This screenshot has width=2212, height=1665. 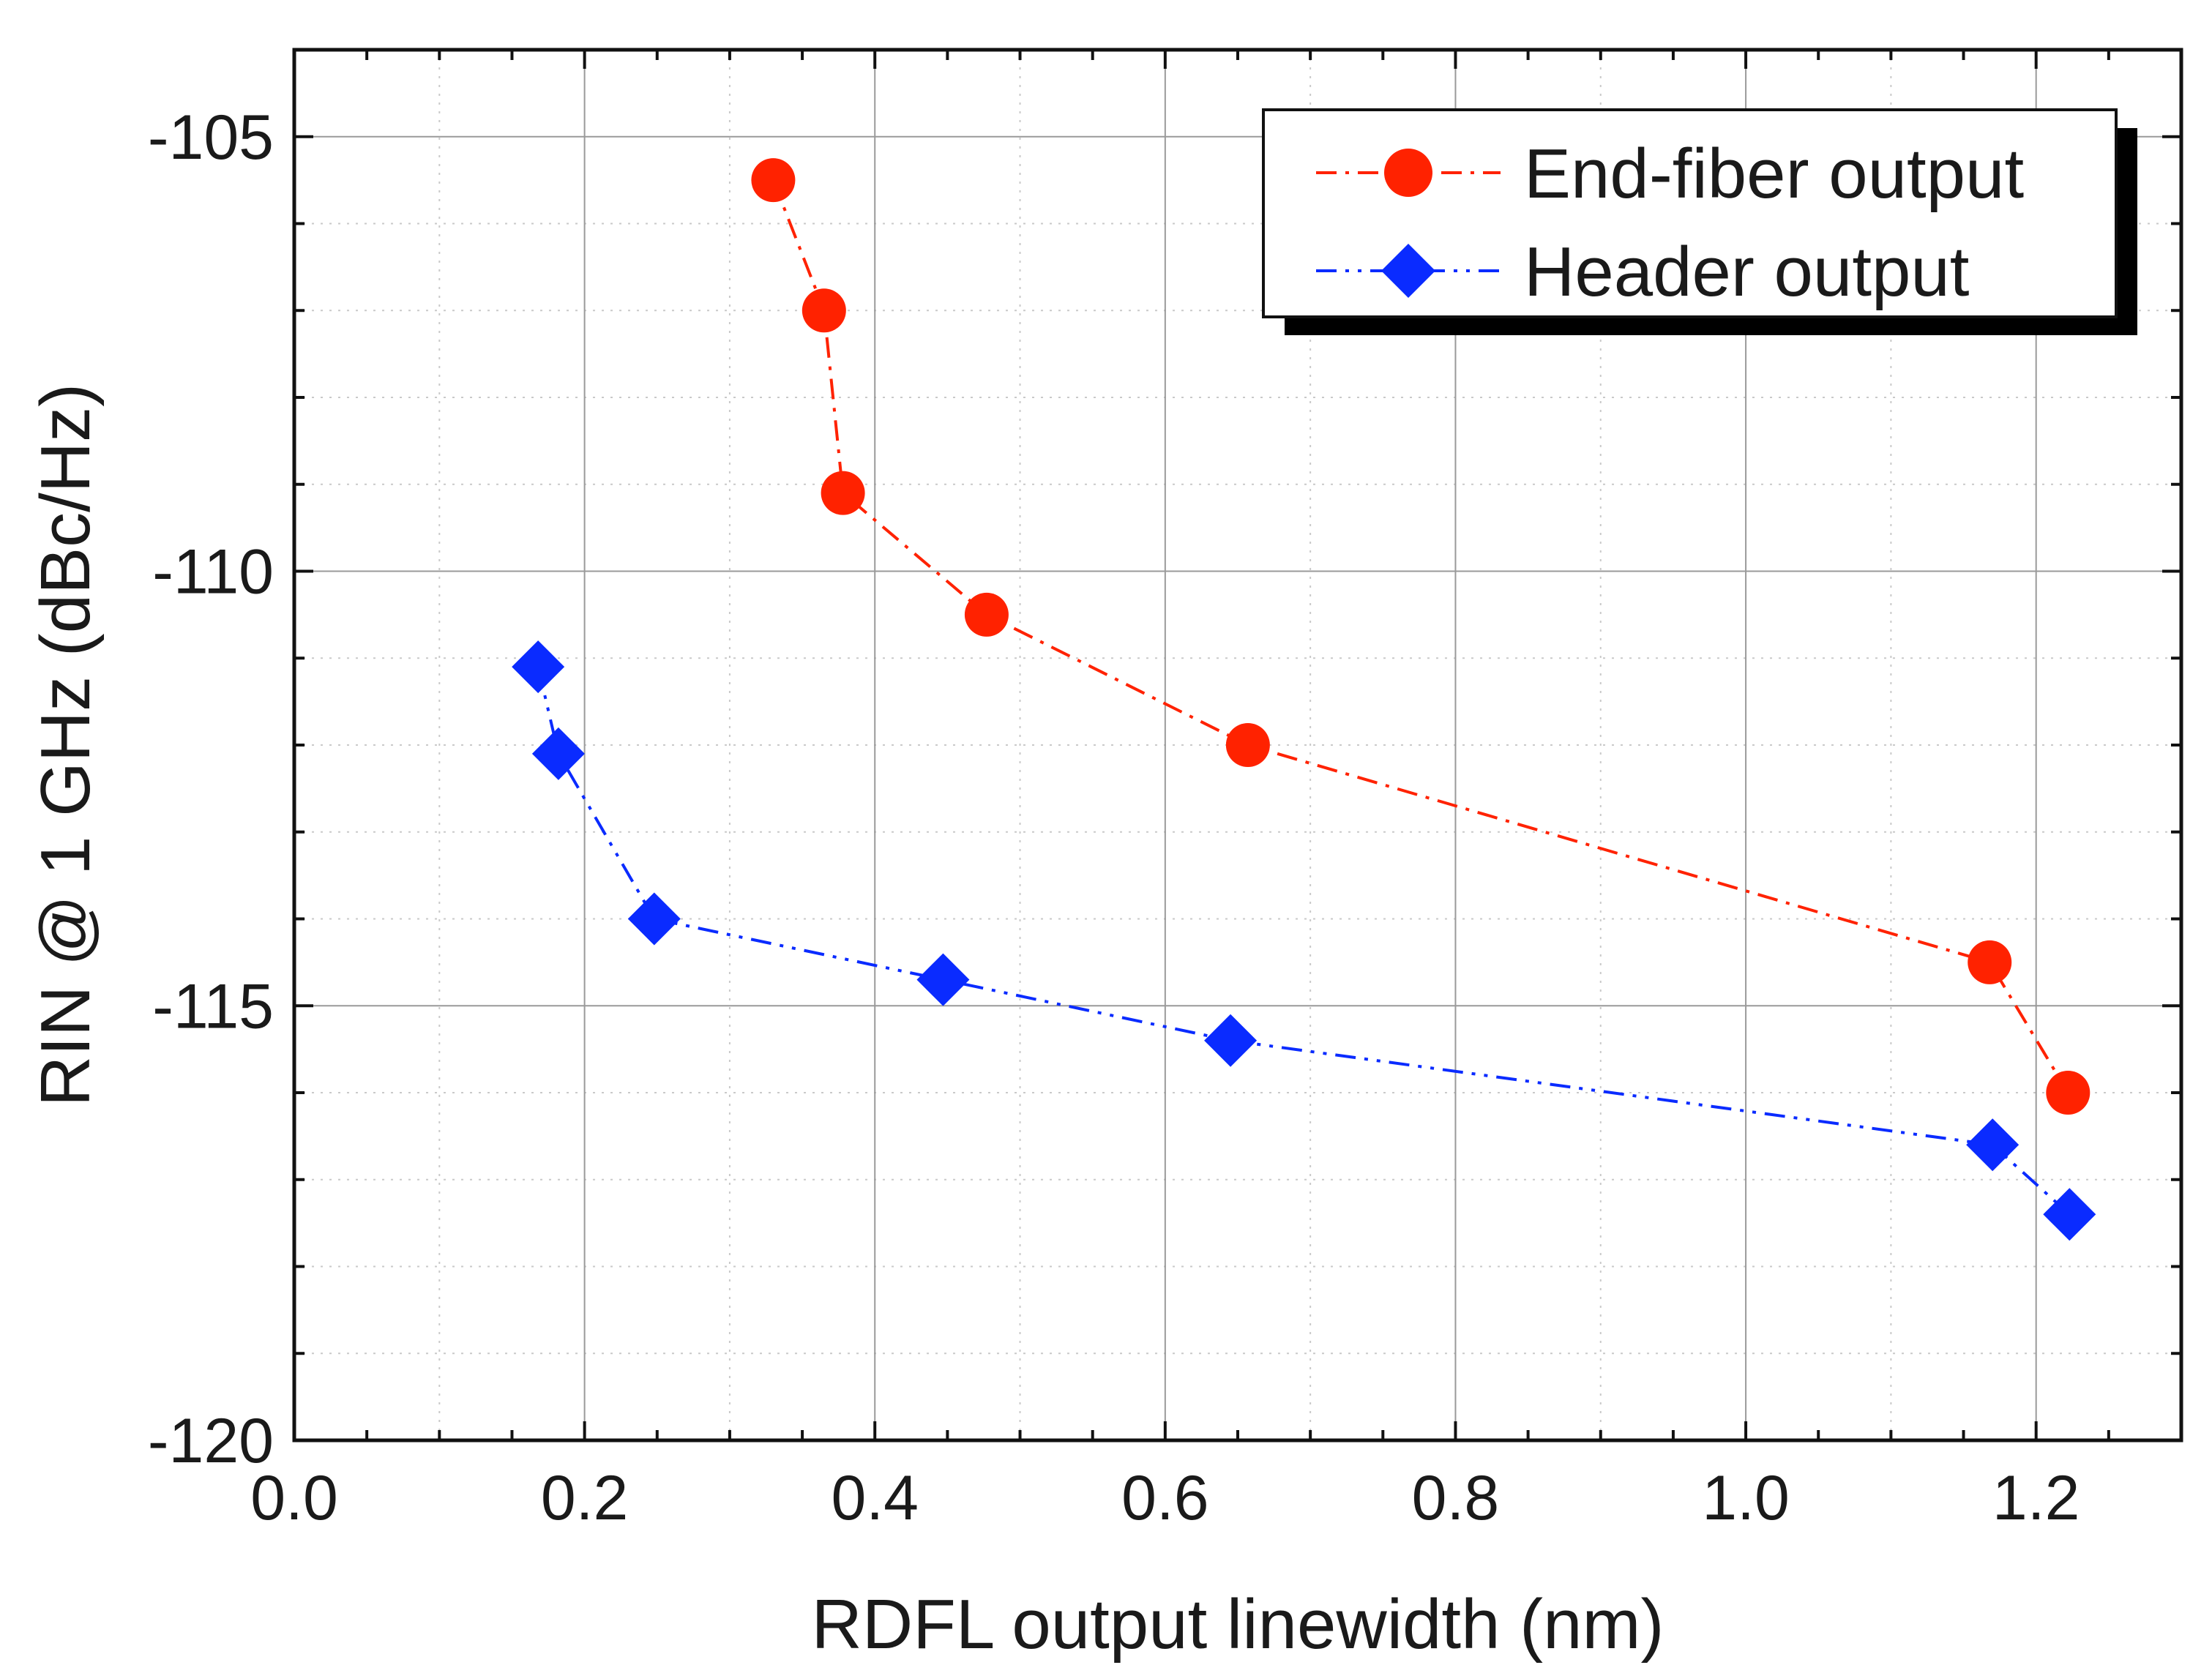 I want to click on legend: End-fiber output Header output, so click(x=1700, y=221).